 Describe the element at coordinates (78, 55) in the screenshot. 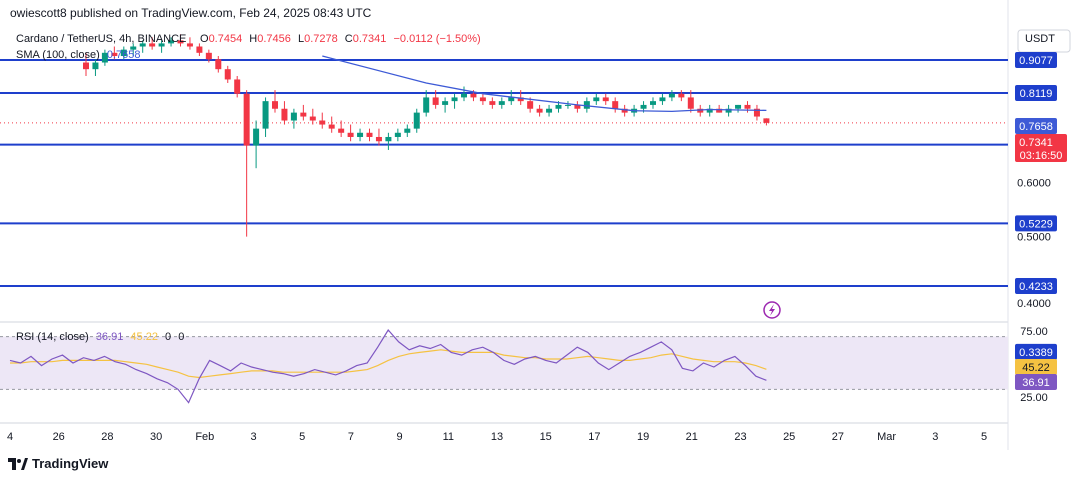

I see `legend-sma: SMA (100, close) 0.7658` at that location.